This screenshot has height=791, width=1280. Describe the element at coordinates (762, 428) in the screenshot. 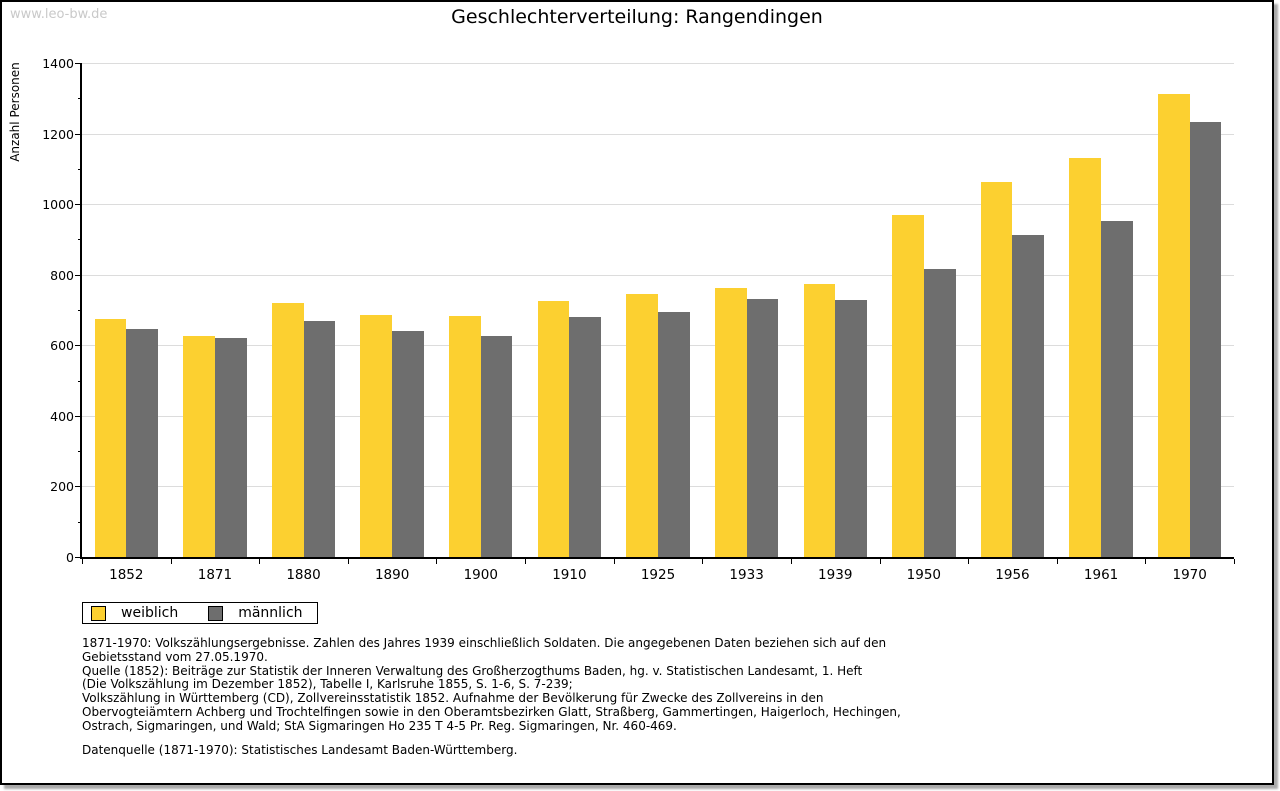

I see `bar-männlich-1933` at that location.